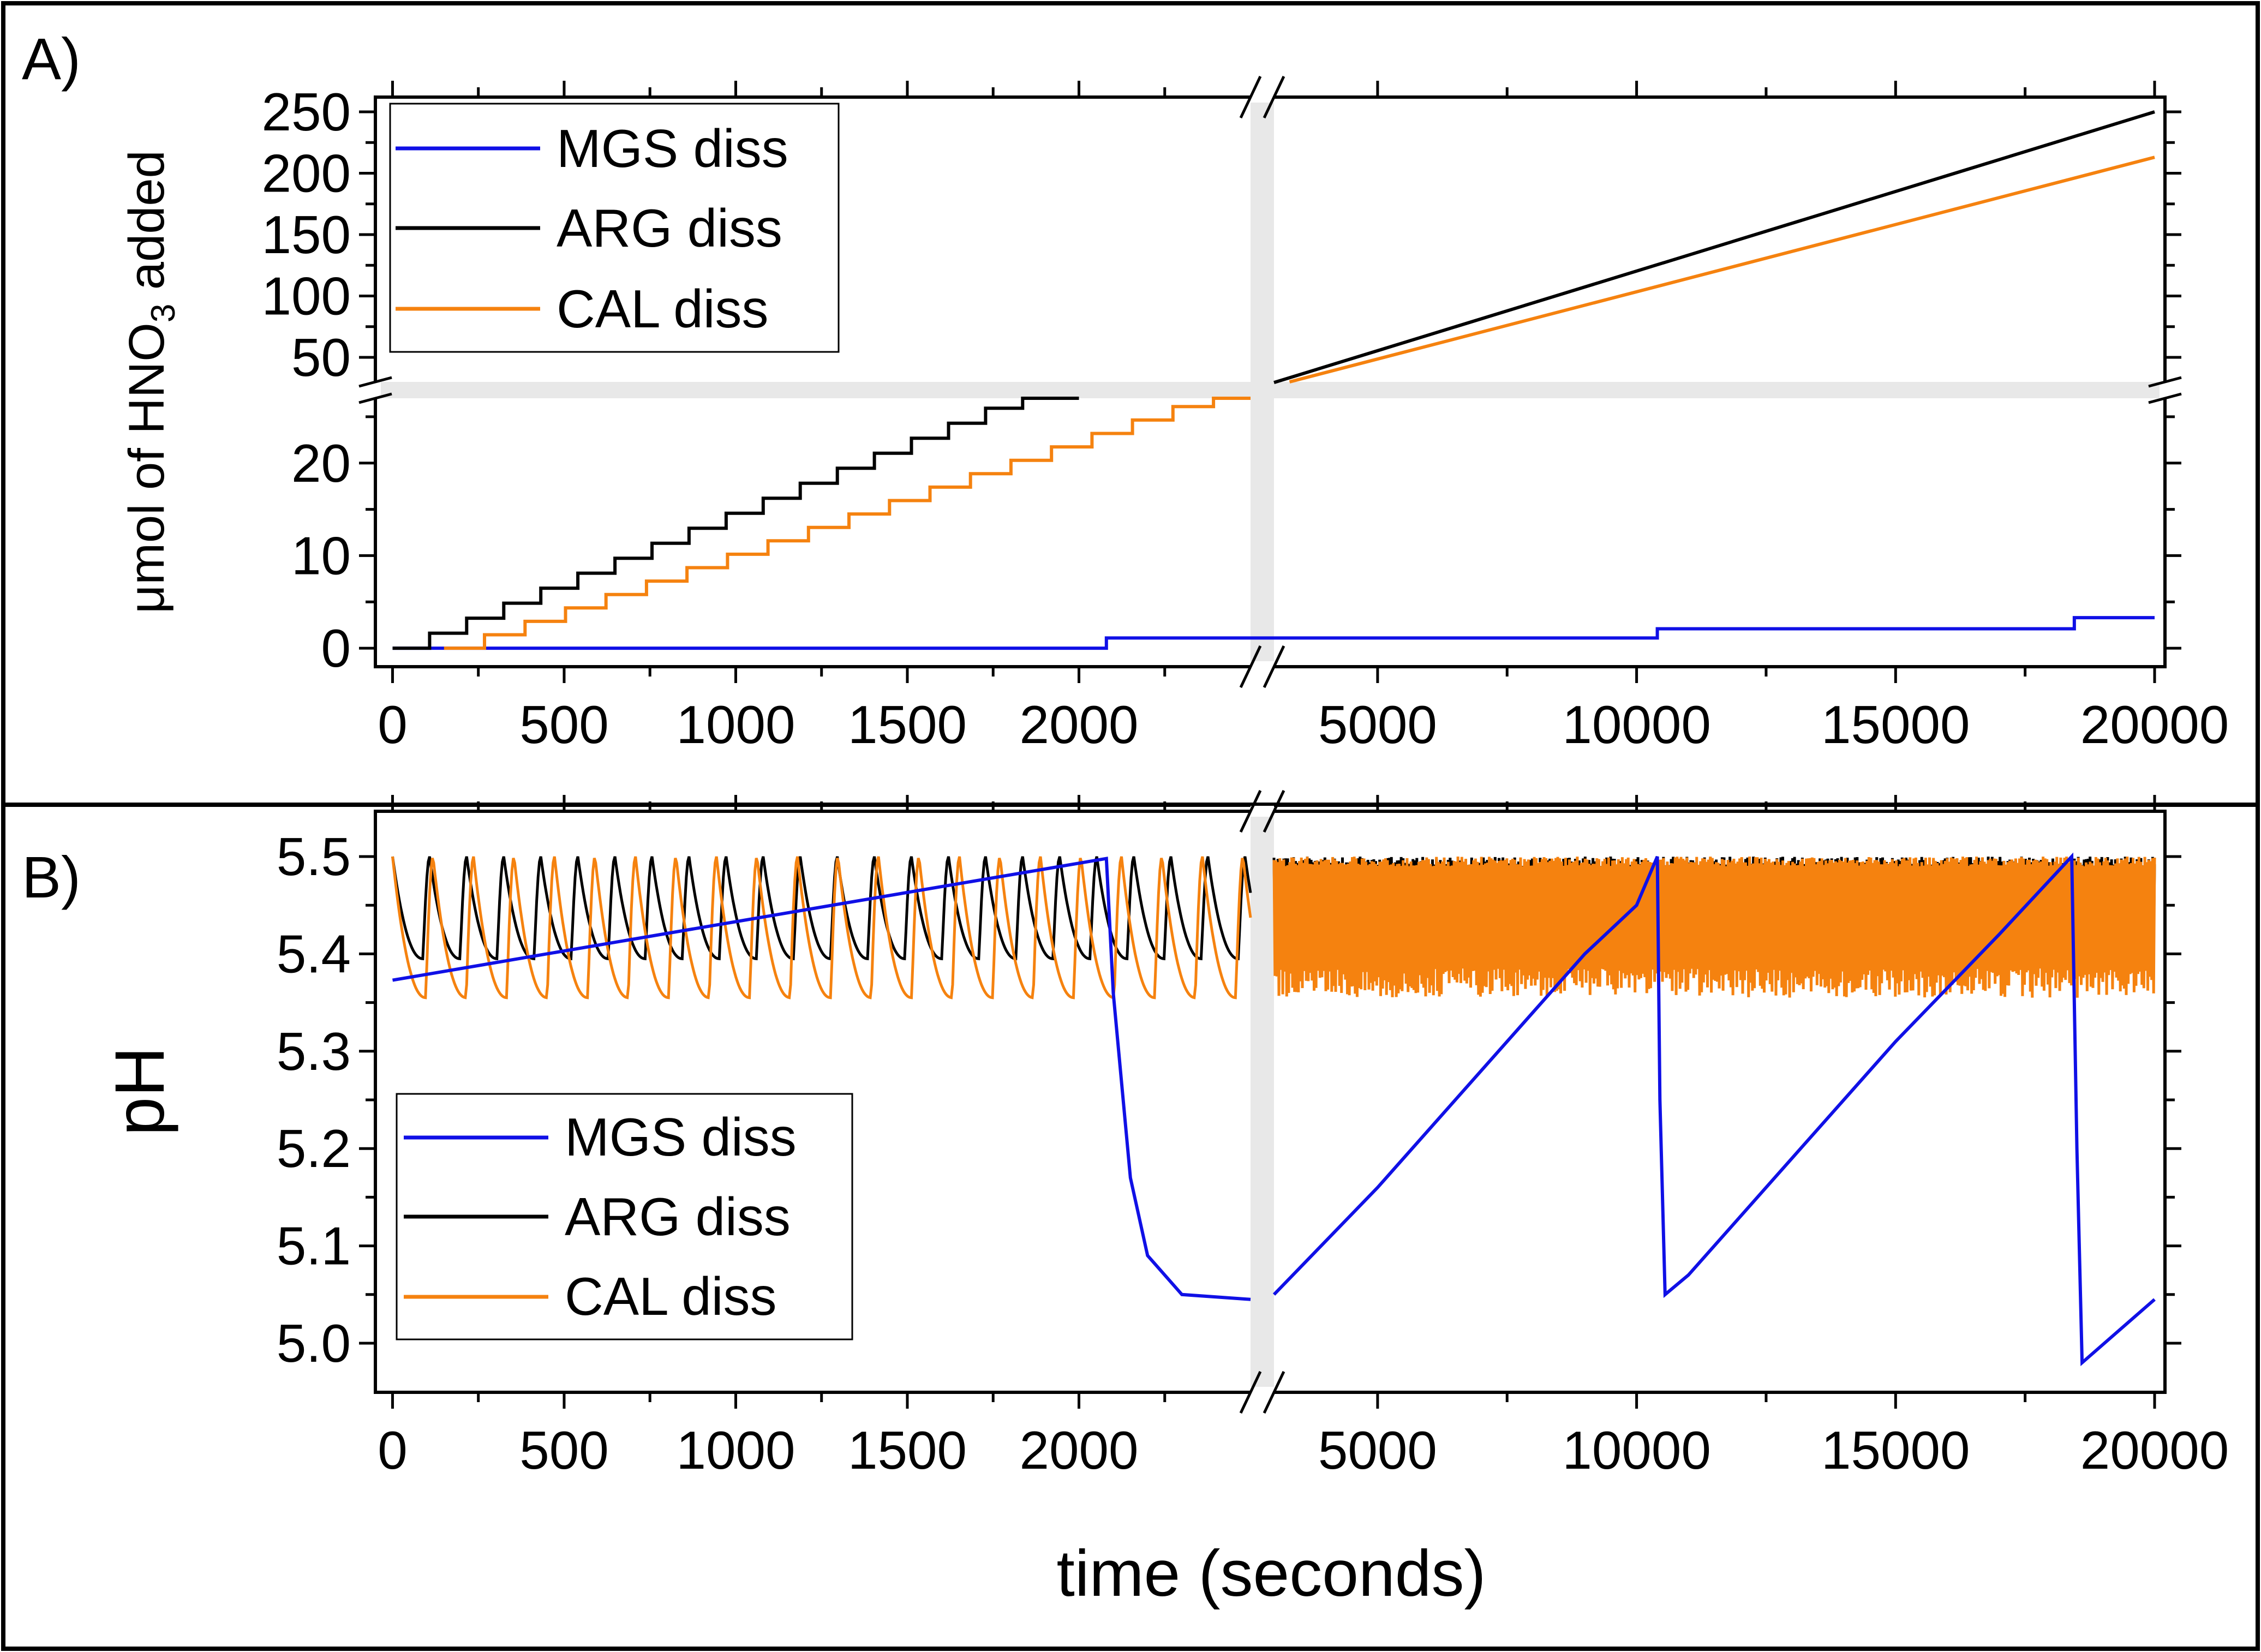 The width and height of the screenshot is (2261, 1652). I want to click on panel-b-legend: MGS diss ARG diss CAL diss, so click(624, 1216).